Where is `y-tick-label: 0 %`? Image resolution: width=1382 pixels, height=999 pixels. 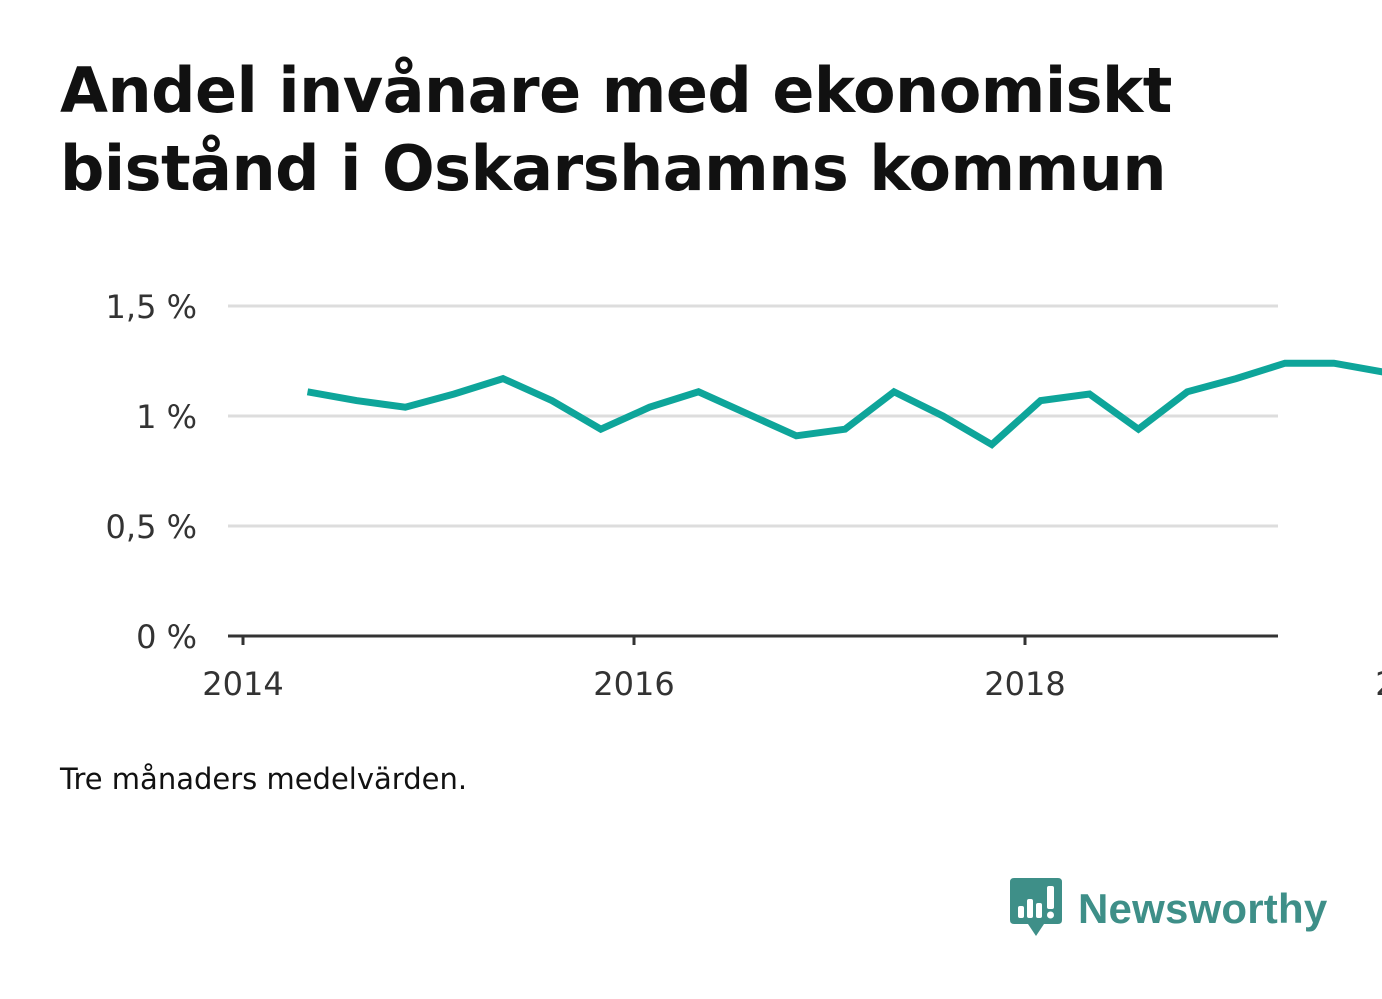
y-tick-label: 0 % is located at coordinates (166, 637).